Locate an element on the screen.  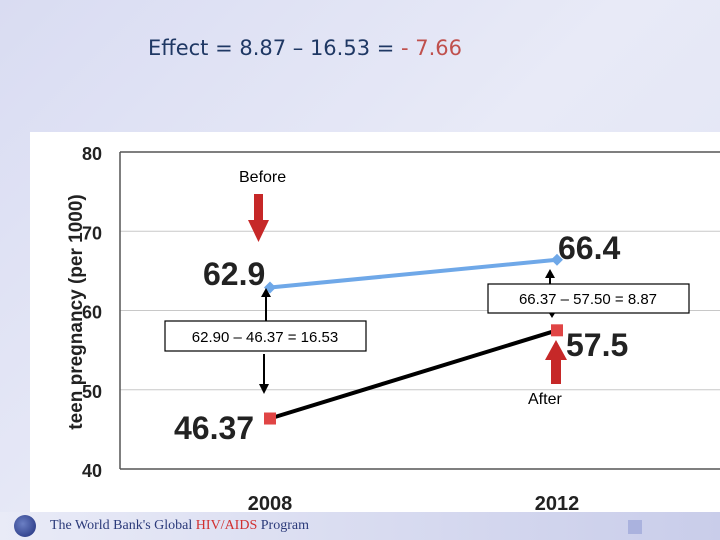
deco-square-icon is located at coordinates (635, 527).